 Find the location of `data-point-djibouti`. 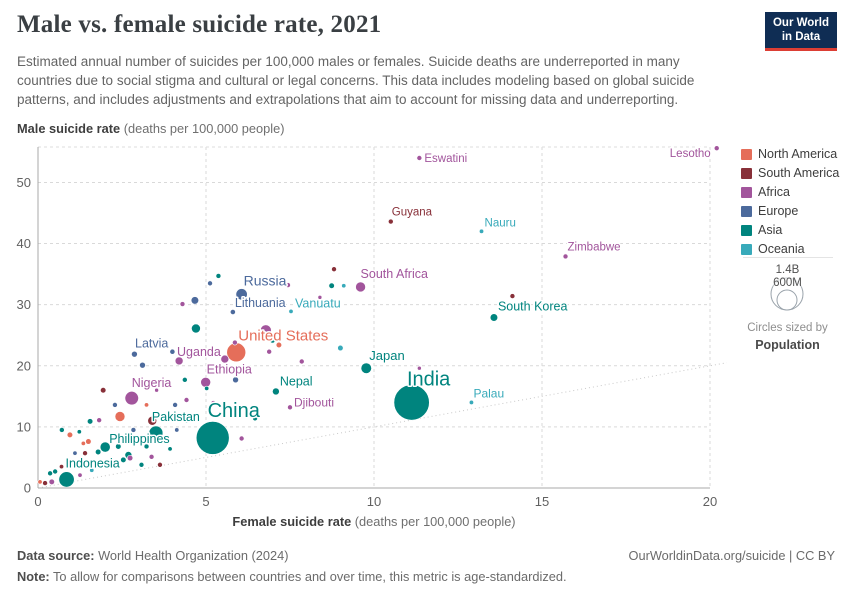

data-point-djibouti is located at coordinates (290, 407).